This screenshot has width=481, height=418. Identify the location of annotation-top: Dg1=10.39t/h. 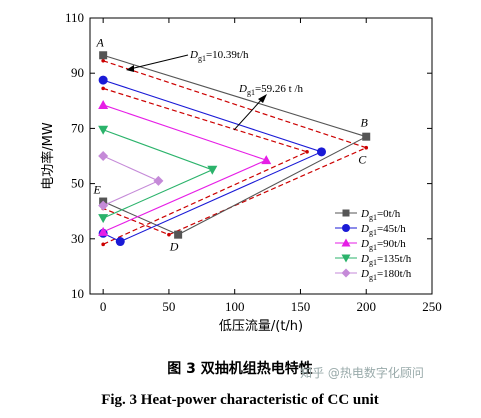
(187, 60).